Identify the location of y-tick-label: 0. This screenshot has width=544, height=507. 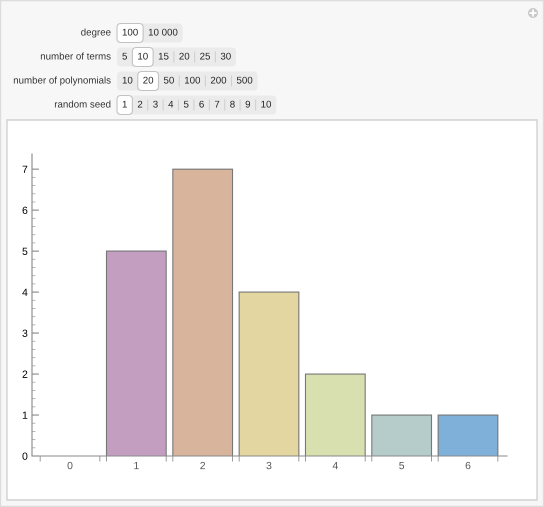
(25, 456).